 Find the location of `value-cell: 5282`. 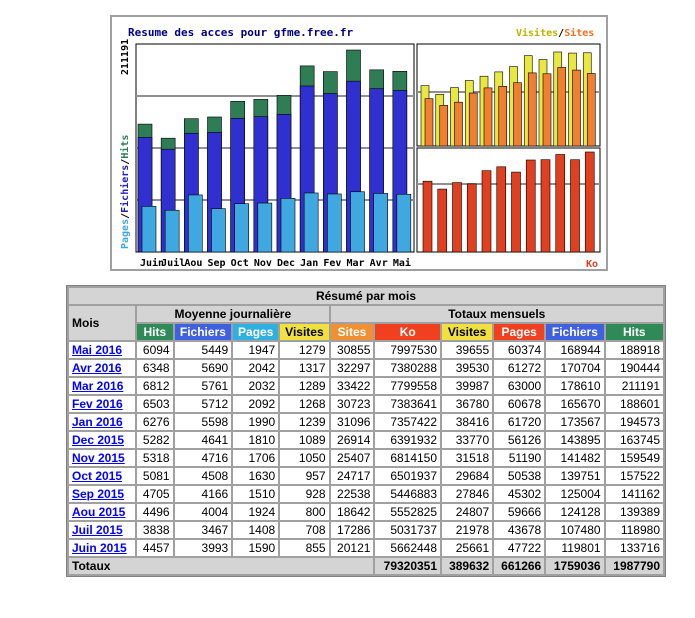

value-cell: 5282 is located at coordinates (155, 440).